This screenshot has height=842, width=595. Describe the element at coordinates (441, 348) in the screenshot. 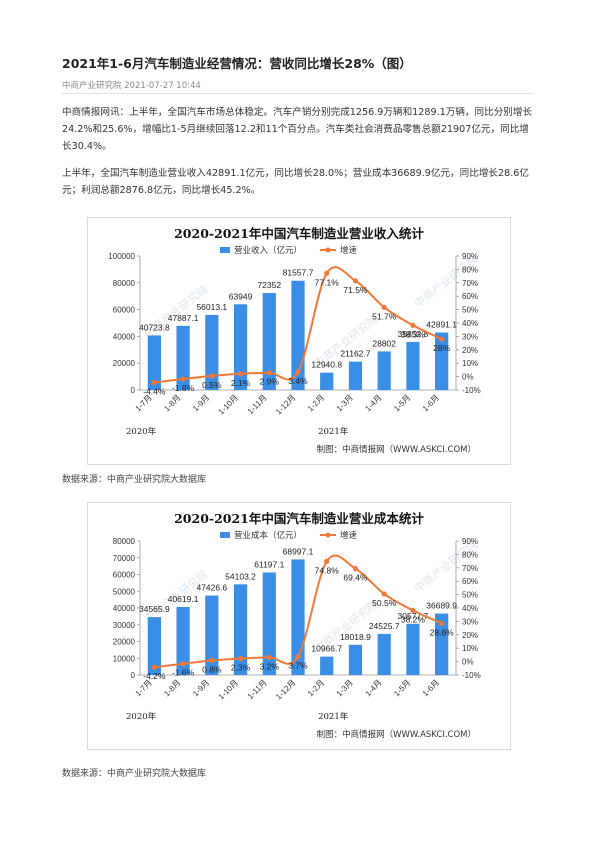

I see `growth-value-label: 28%` at that location.